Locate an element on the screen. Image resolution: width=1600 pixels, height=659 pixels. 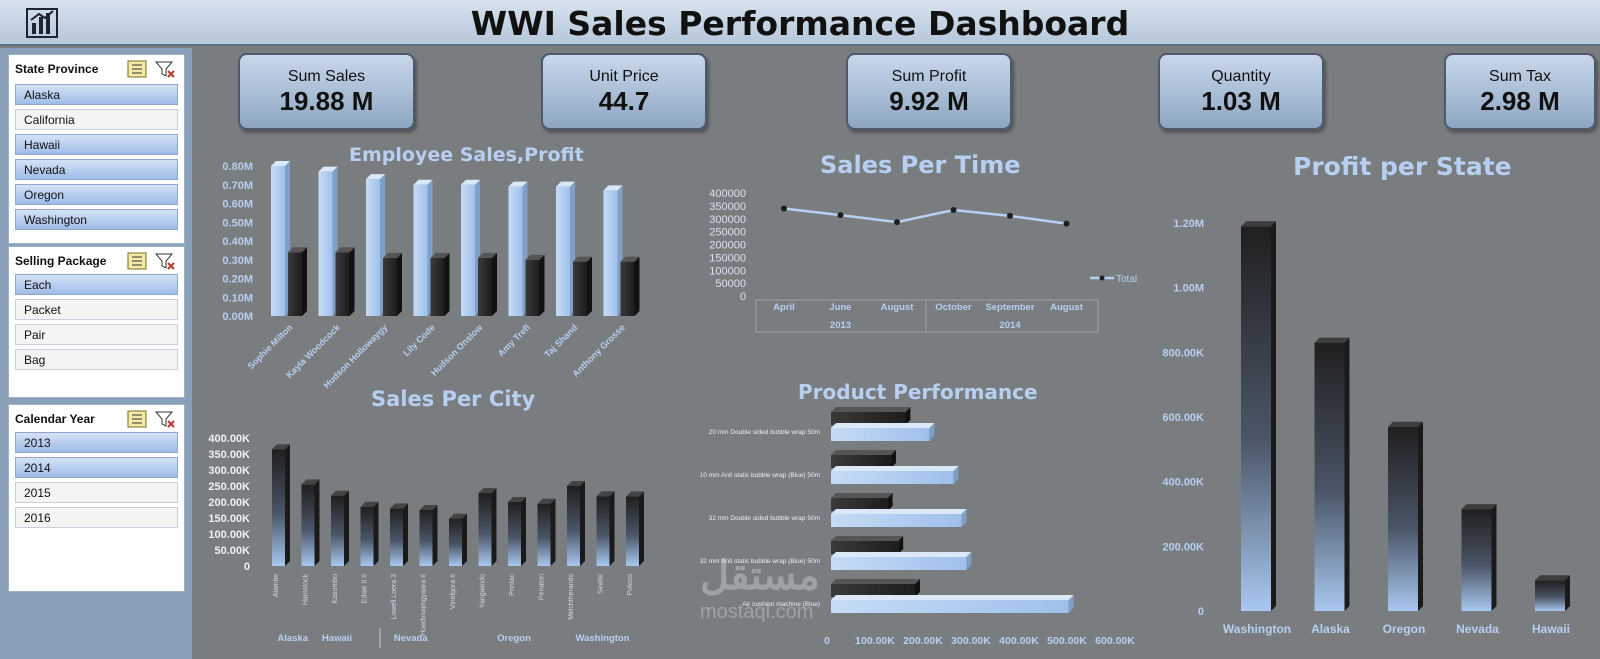
slicer-item-2013: 2013 is located at coordinates (96, 442).